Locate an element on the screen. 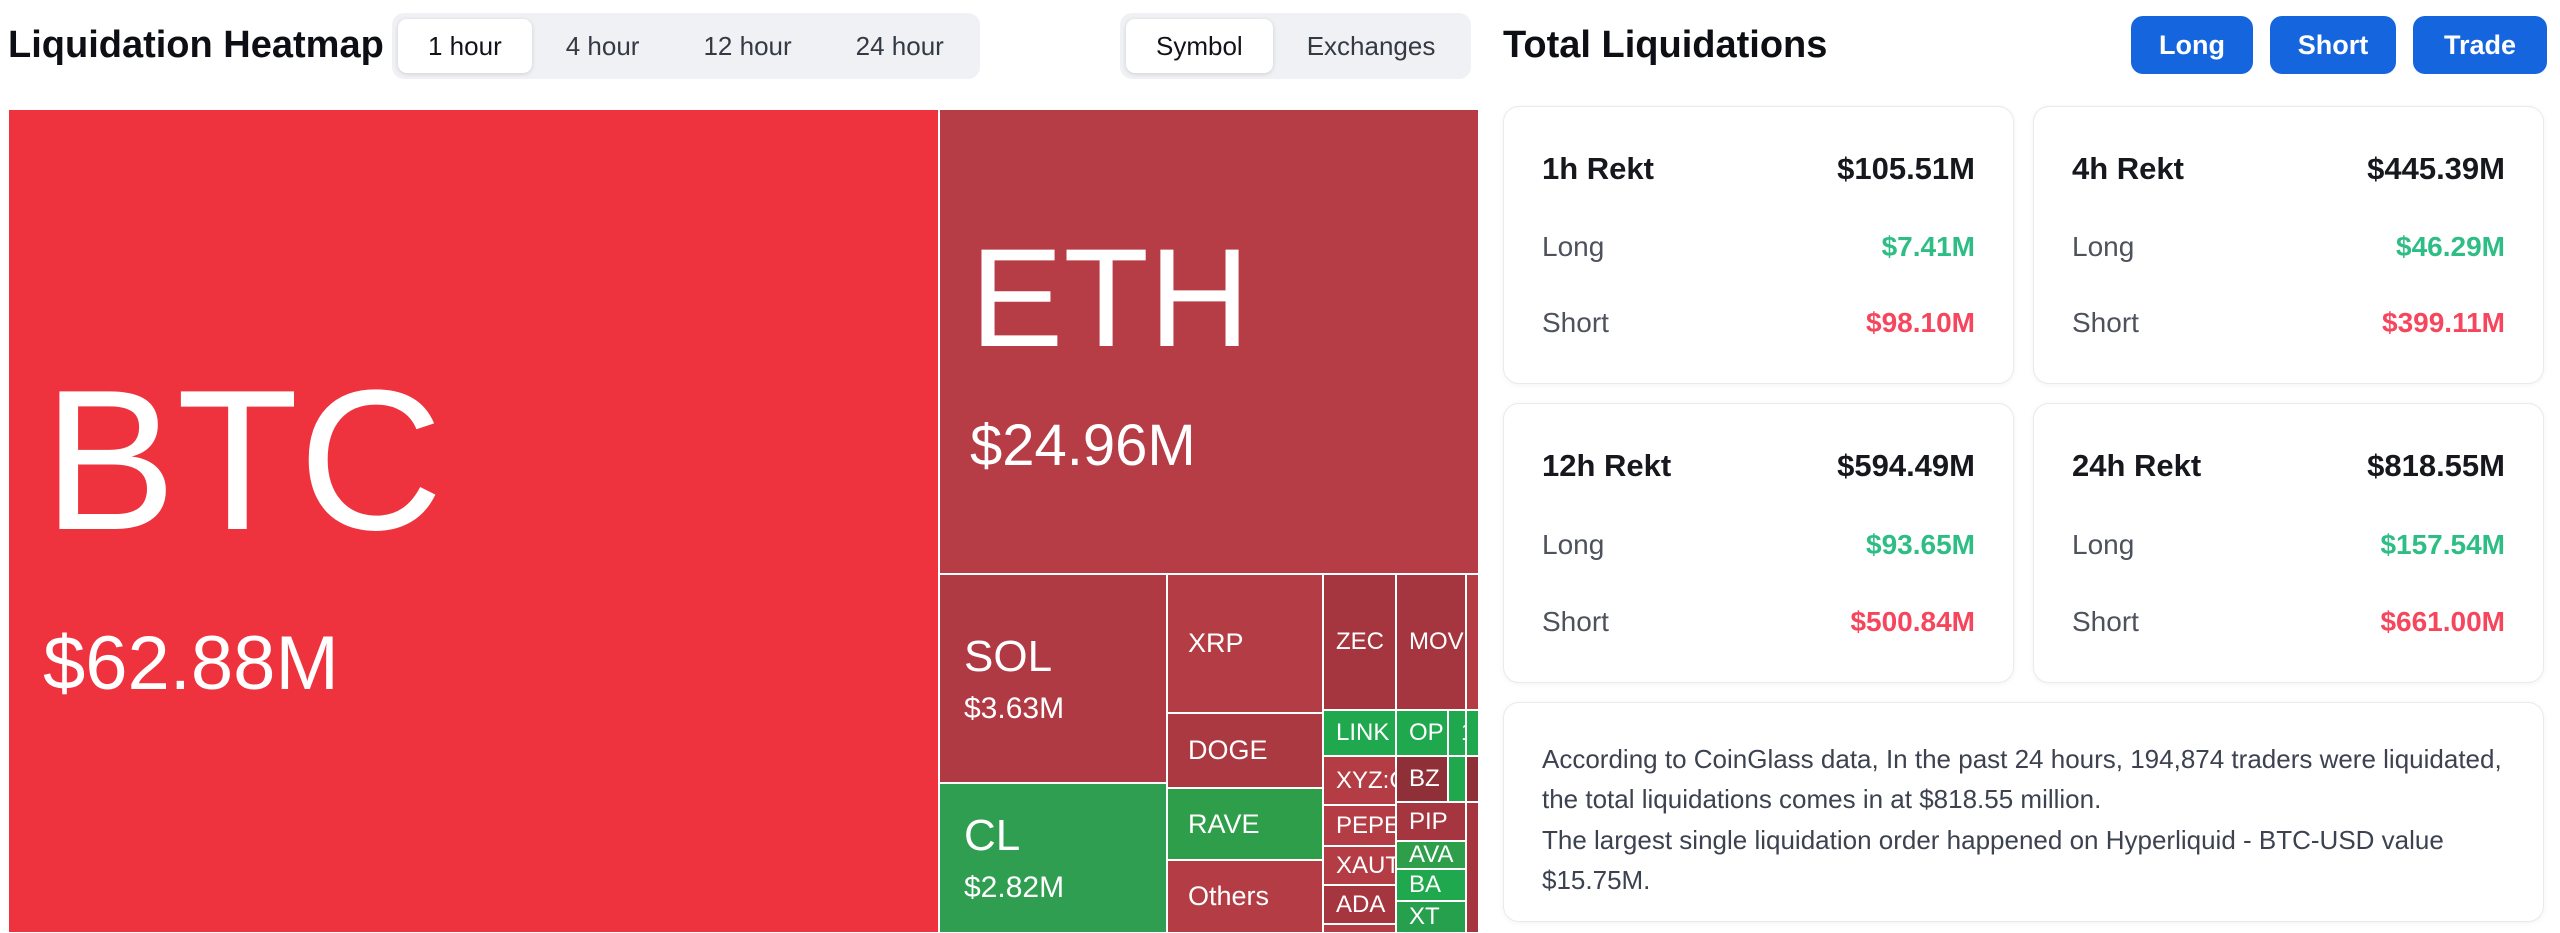 The width and height of the screenshot is (2560, 933). cell-symbol: 1 is located at coordinates (1463, 733).